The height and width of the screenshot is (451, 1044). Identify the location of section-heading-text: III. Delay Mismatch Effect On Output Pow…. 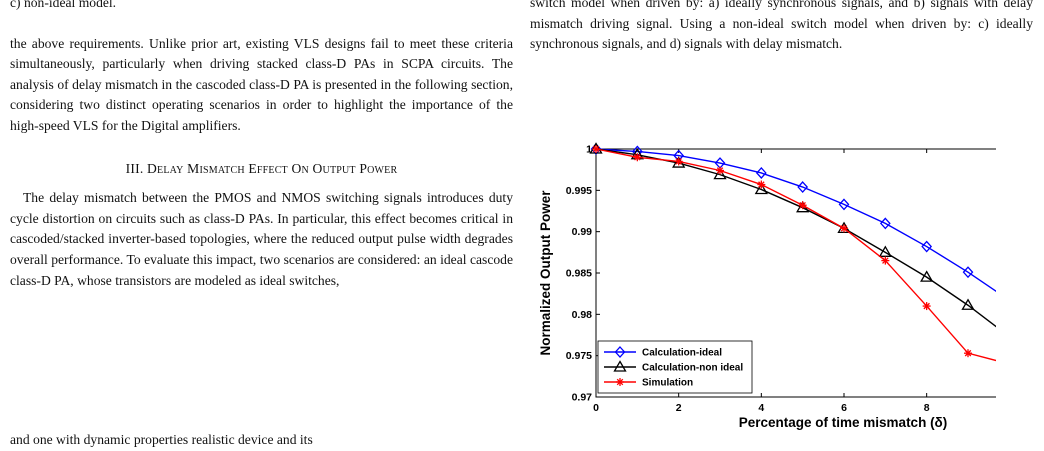
(261, 168).